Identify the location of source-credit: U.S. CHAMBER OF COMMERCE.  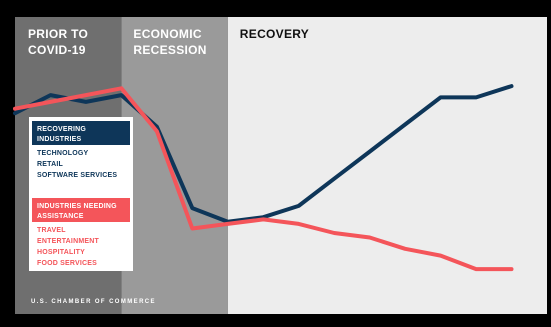
(93, 302).